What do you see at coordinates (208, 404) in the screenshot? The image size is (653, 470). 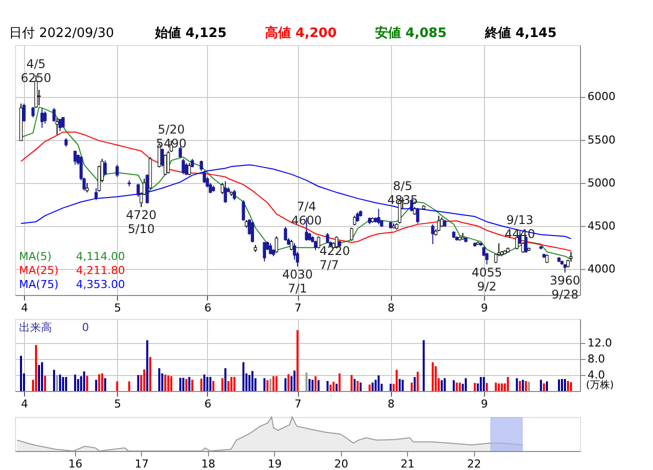 I see `x-tick-label: 6` at bounding box center [208, 404].